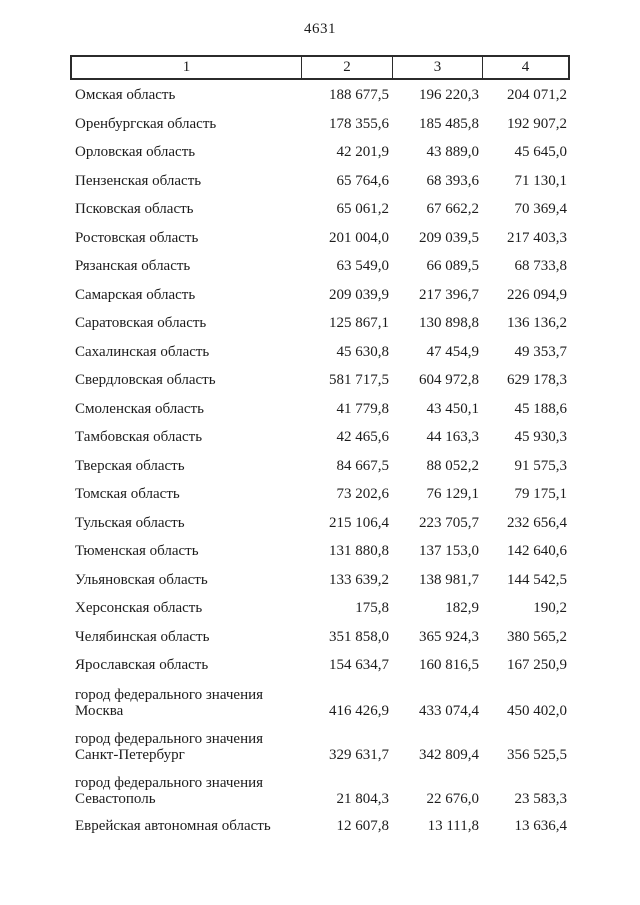 This screenshot has height=905, width=640. Describe the element at coordinates (125, 95) in the screenshot. I see `region-name-line: Омская область` at that location.